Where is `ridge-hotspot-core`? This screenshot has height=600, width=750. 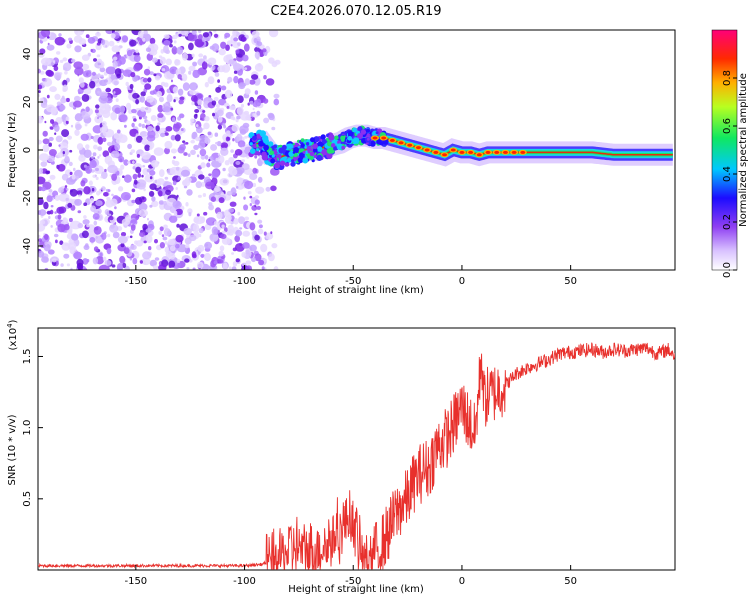 ridge-hotspot-core is located at coordinates (497, 152).